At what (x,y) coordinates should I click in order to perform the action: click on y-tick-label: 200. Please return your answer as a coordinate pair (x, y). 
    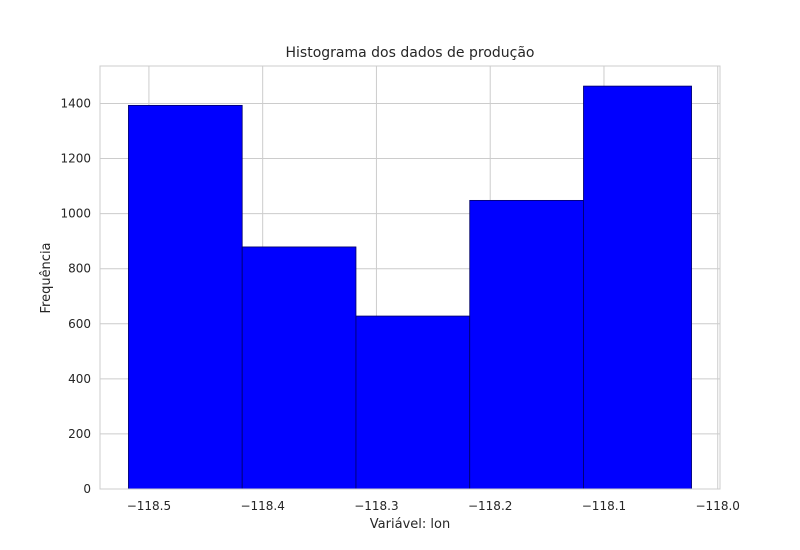
    Looking at the image, I should click on (79, 434).